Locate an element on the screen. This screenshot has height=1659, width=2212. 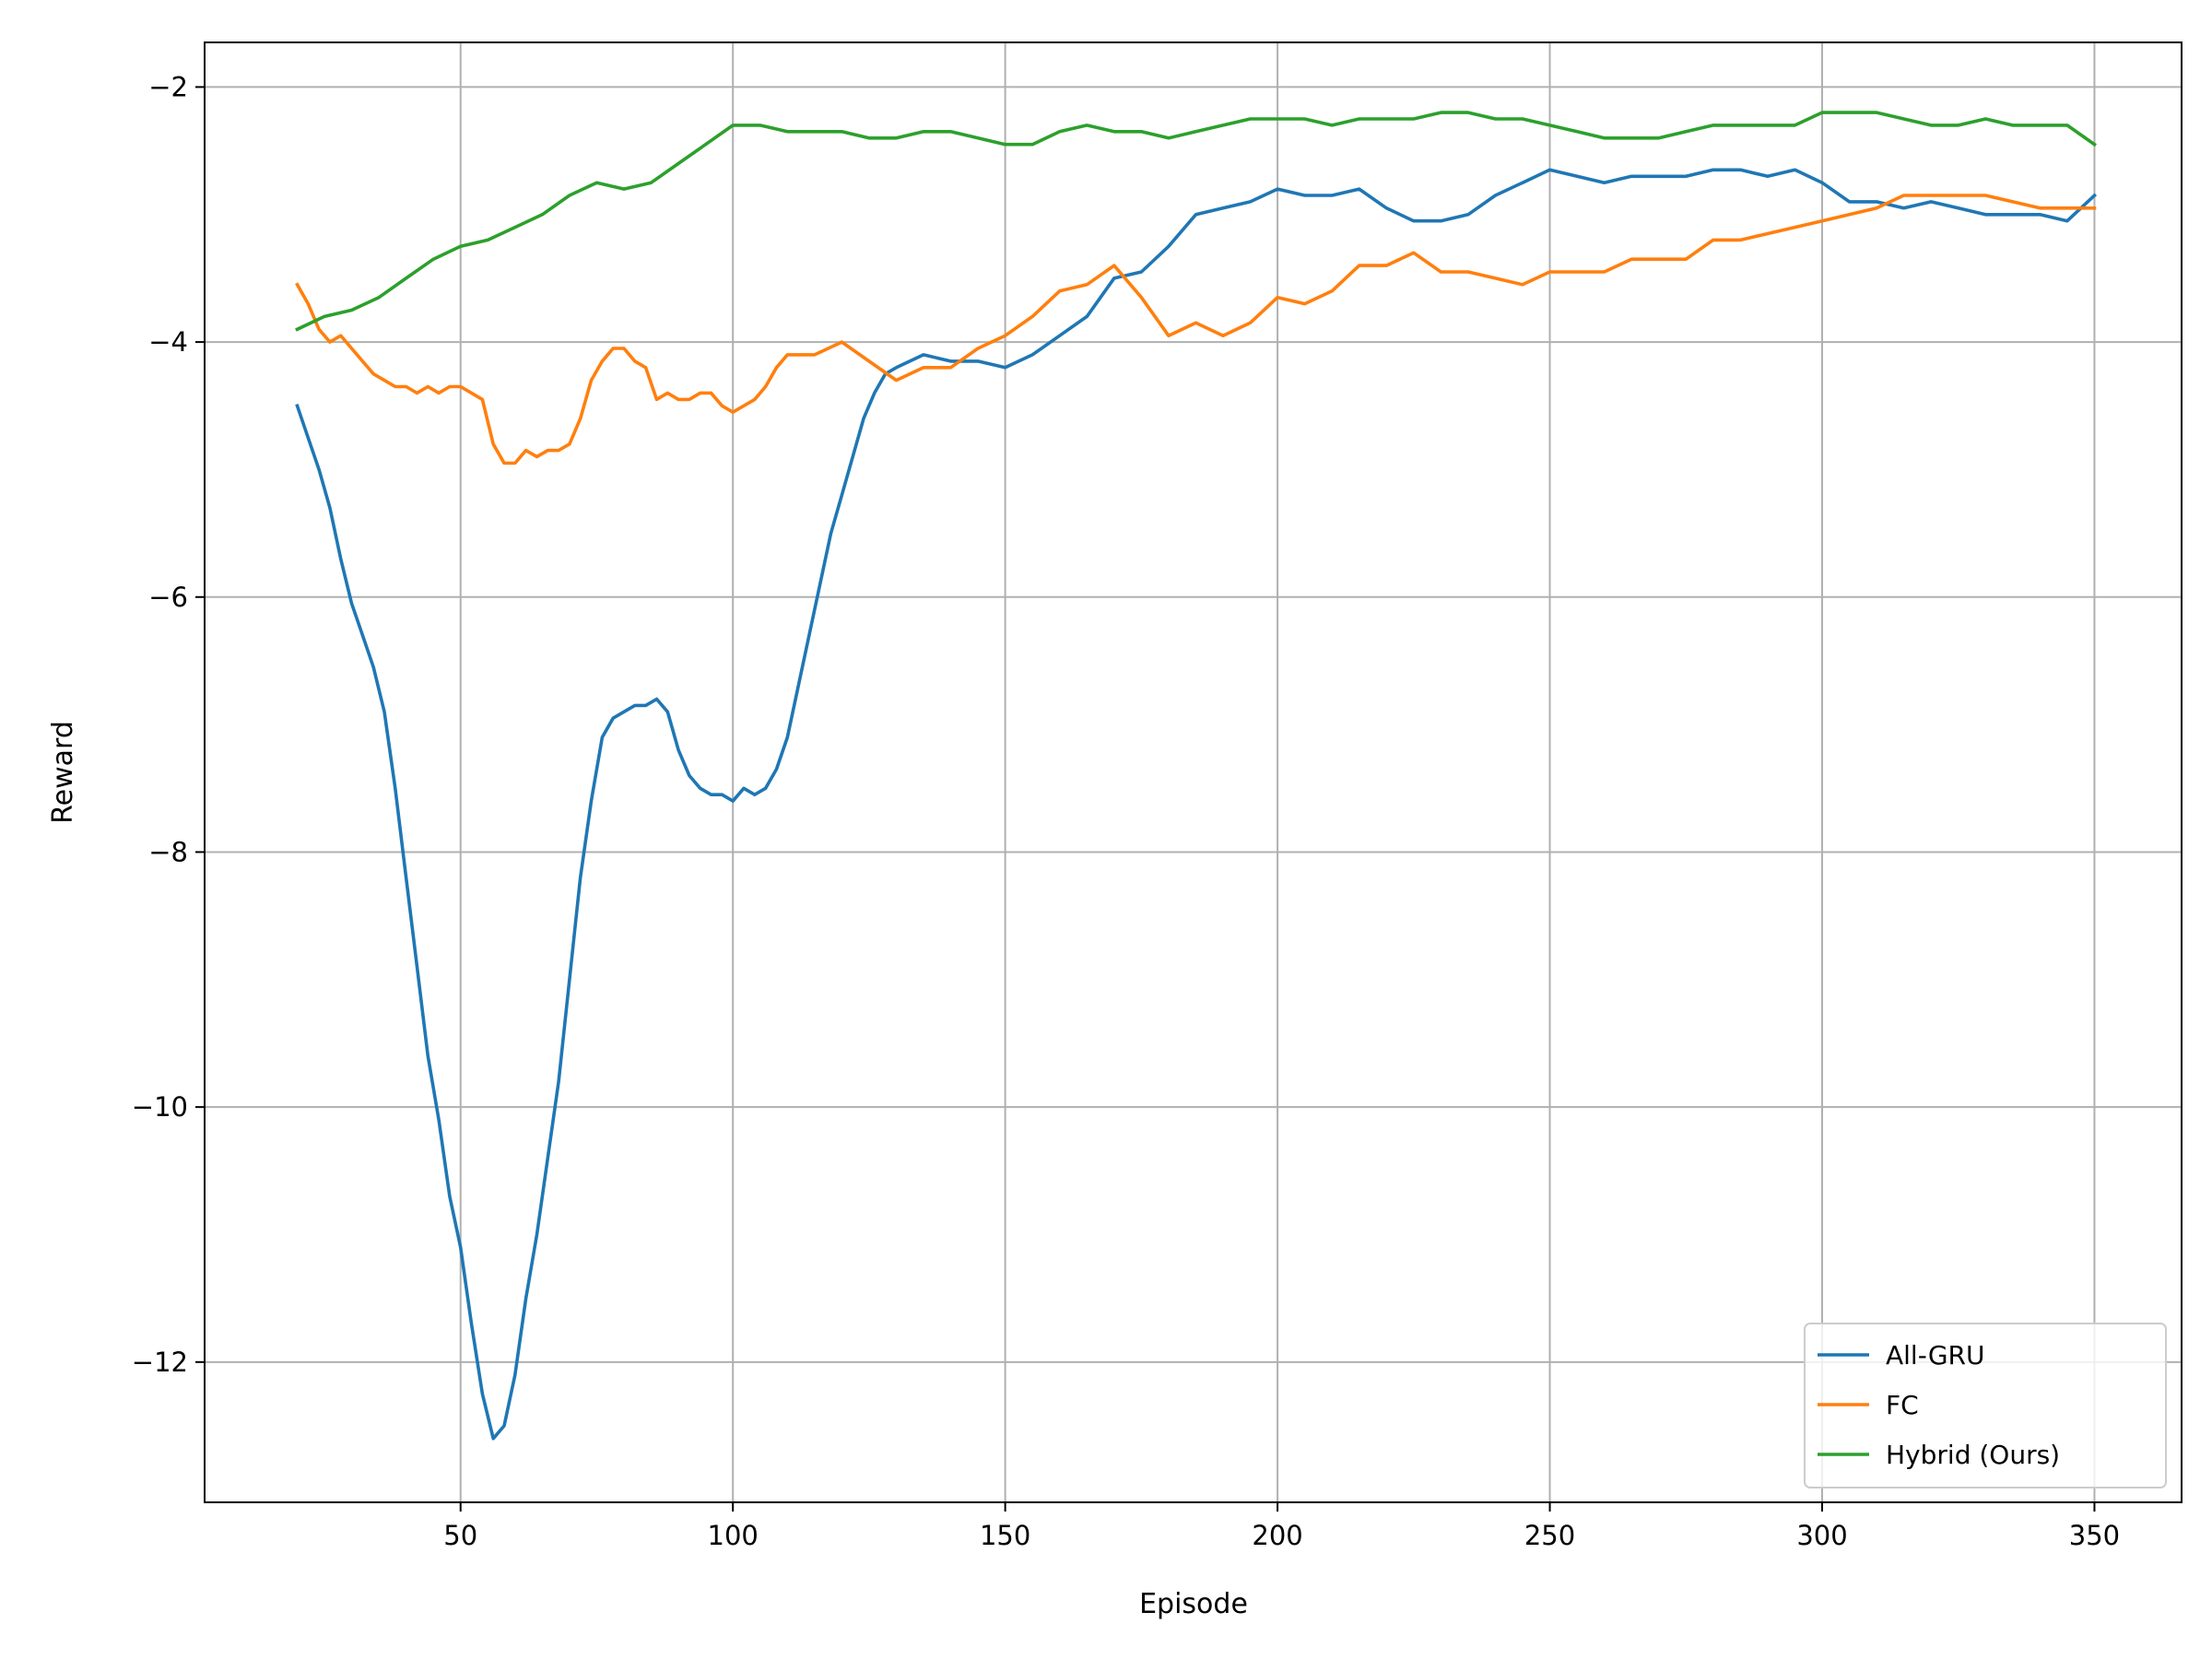
legend-label-hybrid-ours: Hybrid (Ours) is located at coordinates (1973, 1455).